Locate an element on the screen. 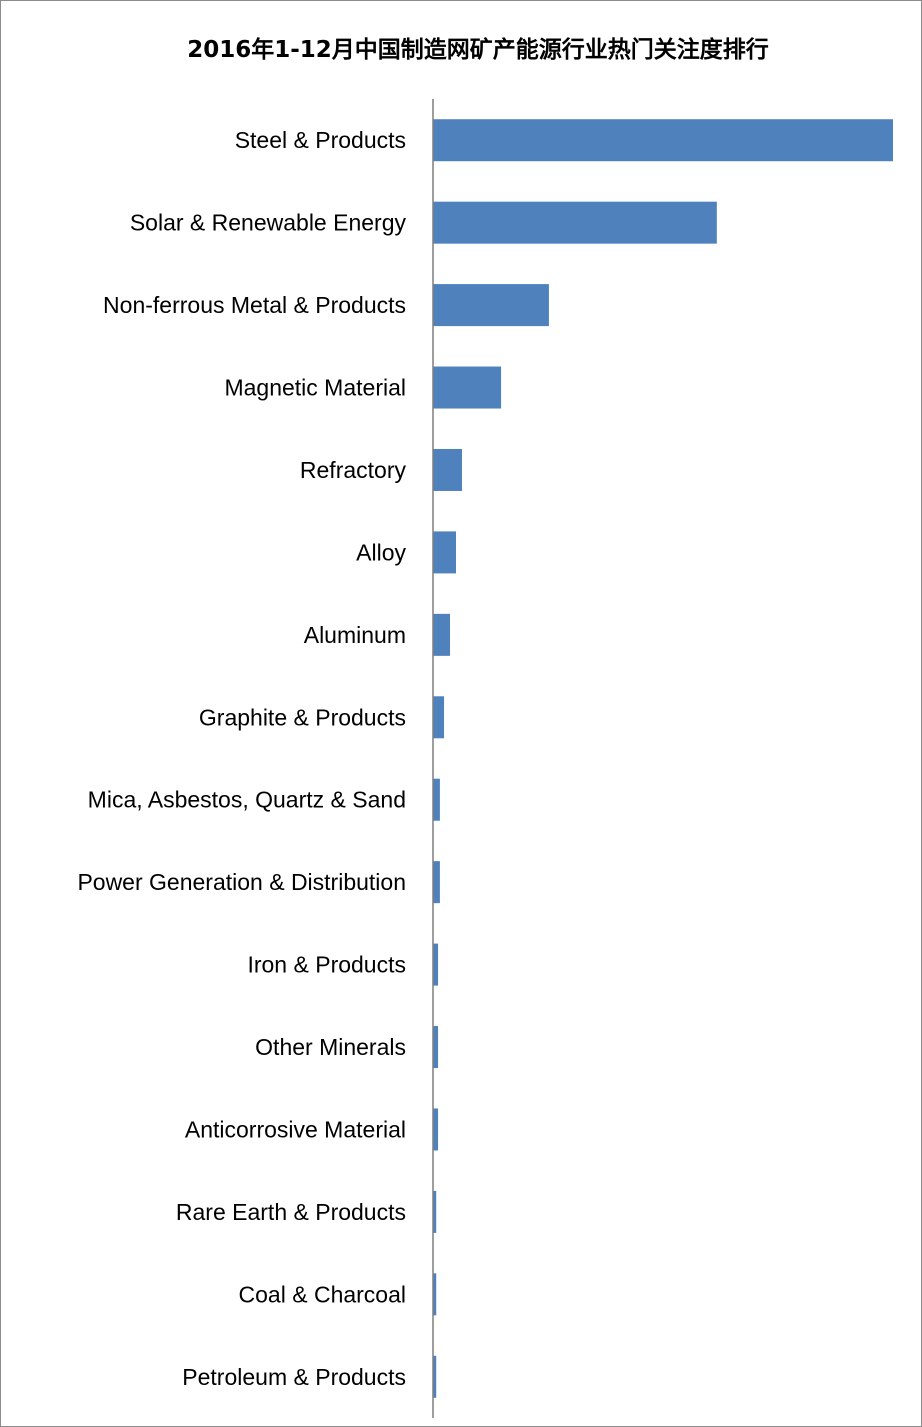 This screenshot has height=1427, width=922. category-label: Power Generation & Distribution is located at coordinates (241, 882).